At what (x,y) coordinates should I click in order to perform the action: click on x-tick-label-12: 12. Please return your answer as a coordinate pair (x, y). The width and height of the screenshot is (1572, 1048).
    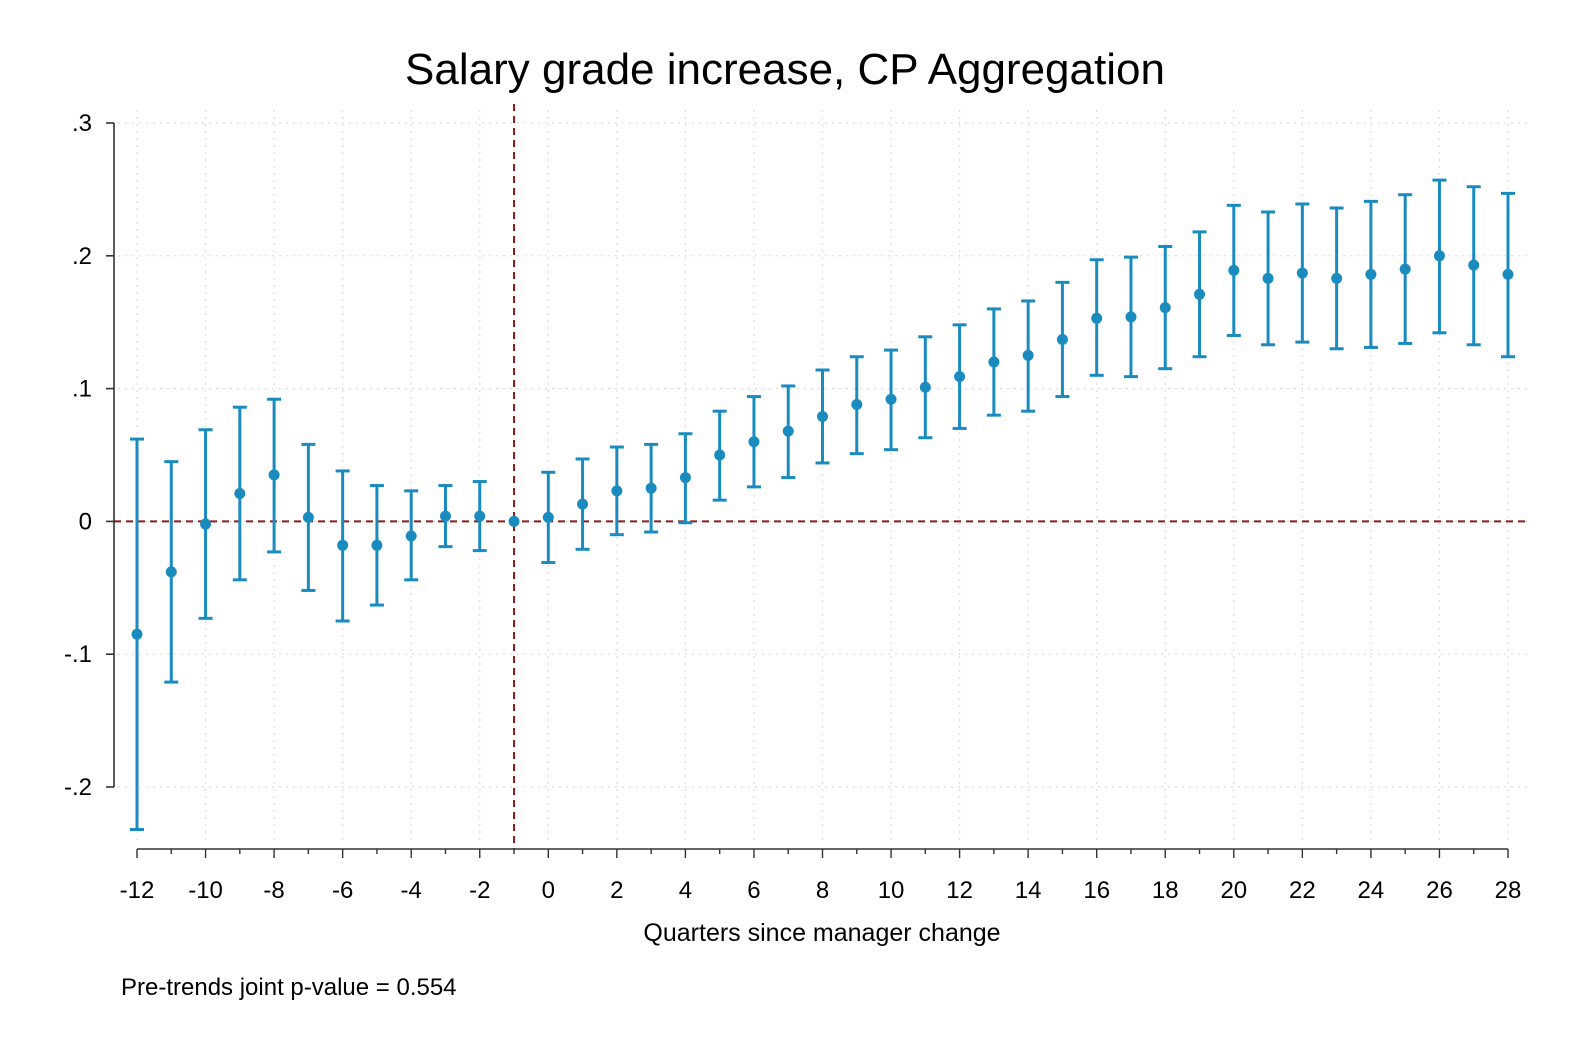
    Looking at the image, I should click on (959, 890).